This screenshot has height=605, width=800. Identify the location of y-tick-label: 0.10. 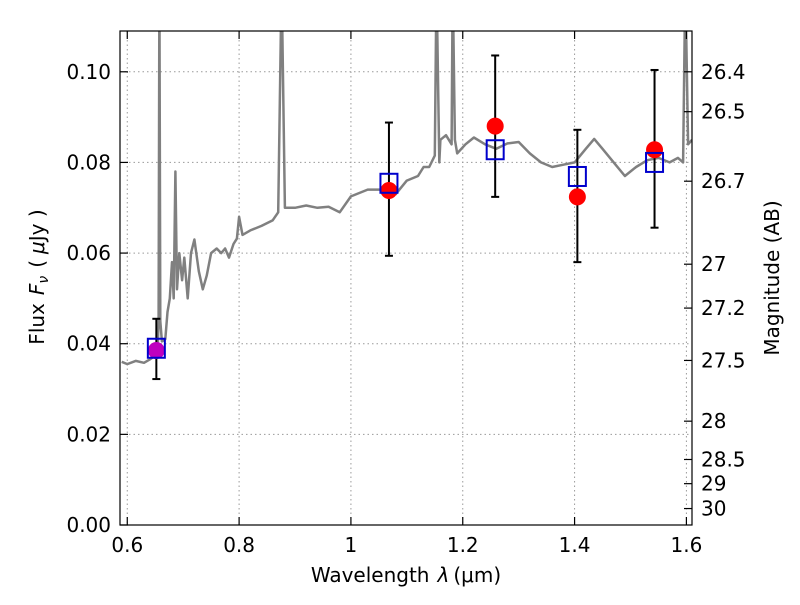
(88, 72).